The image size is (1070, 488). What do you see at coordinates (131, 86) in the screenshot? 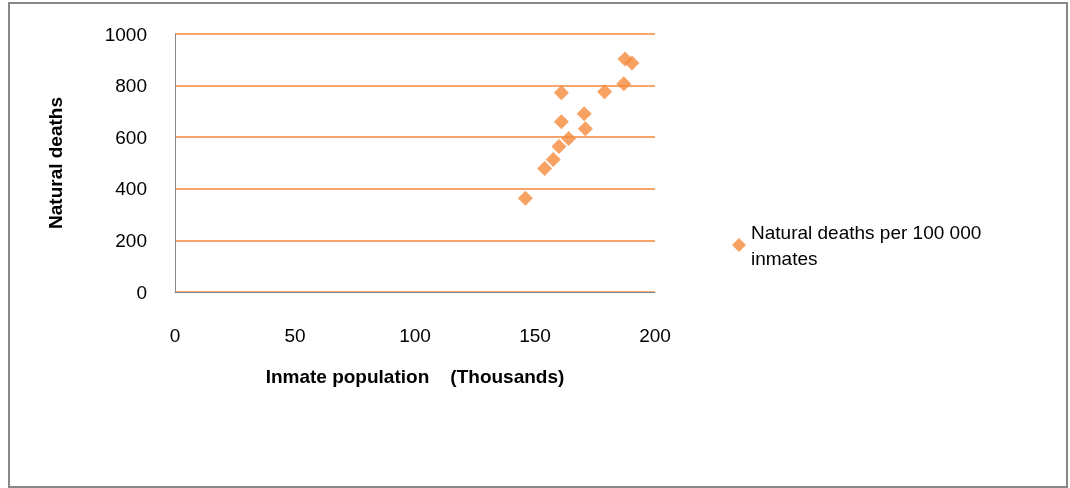
I see `y-tick-label: 800` at bounding box center [131, 86].